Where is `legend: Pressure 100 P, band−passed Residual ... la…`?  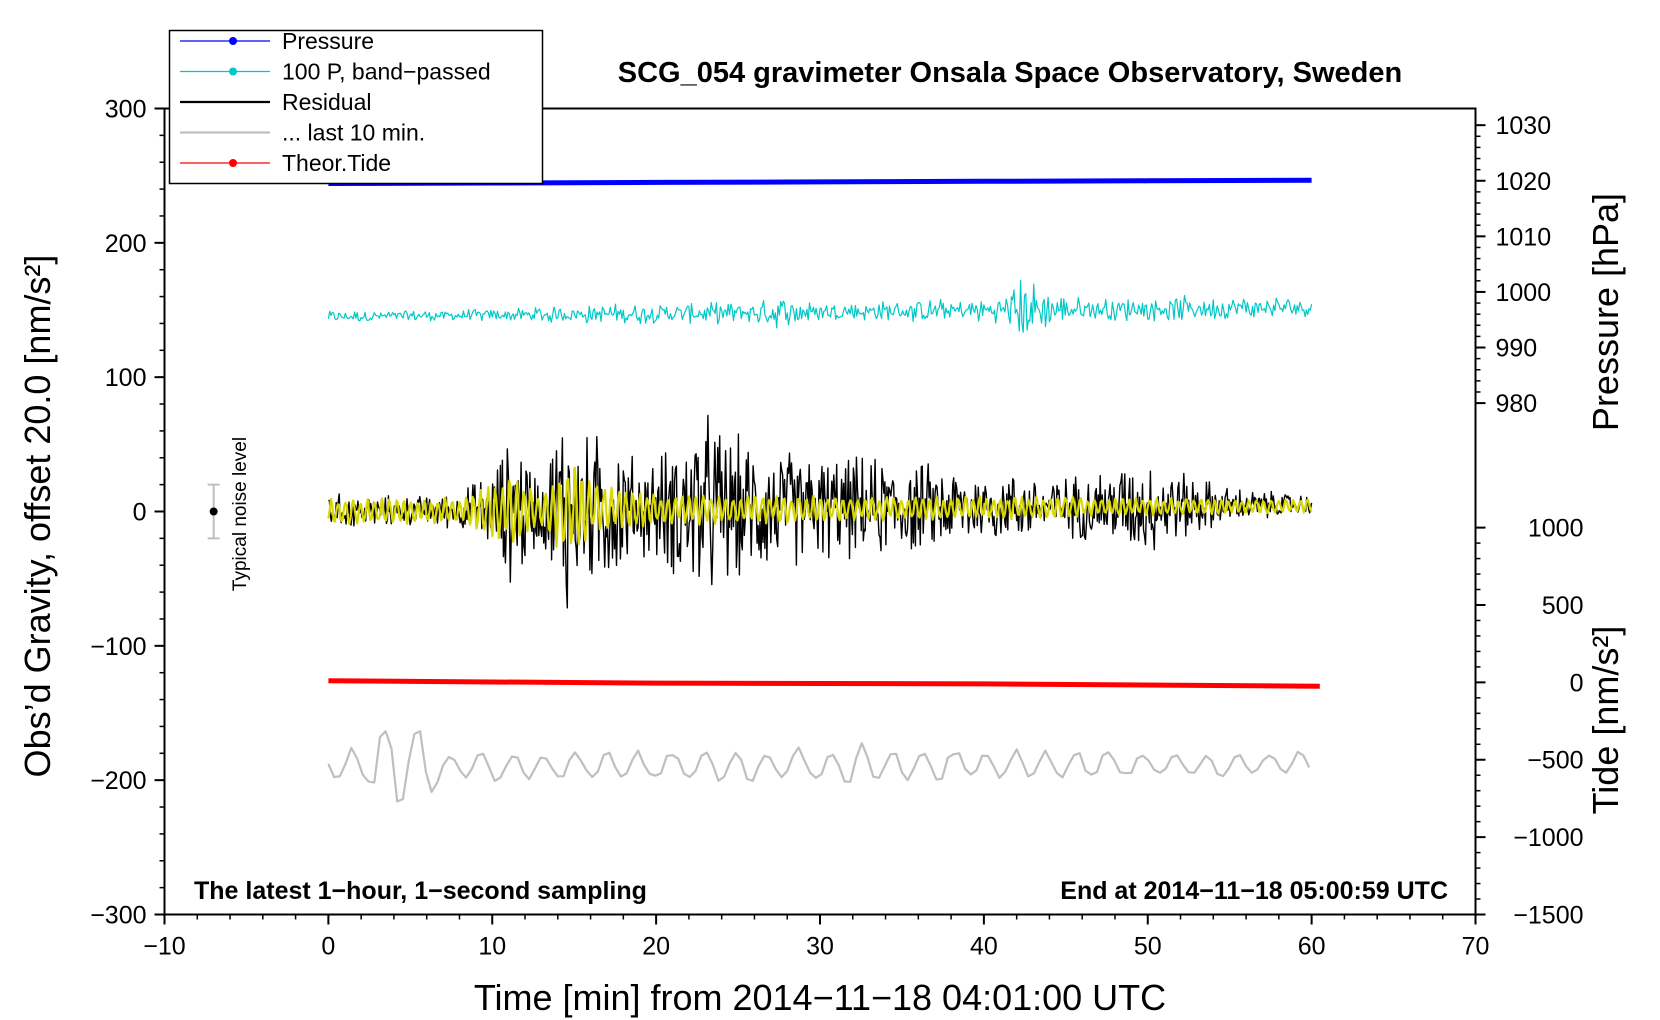 legend: Pressure 100 P, band−passed Residual ... la… is located at coordinates (356, 106).